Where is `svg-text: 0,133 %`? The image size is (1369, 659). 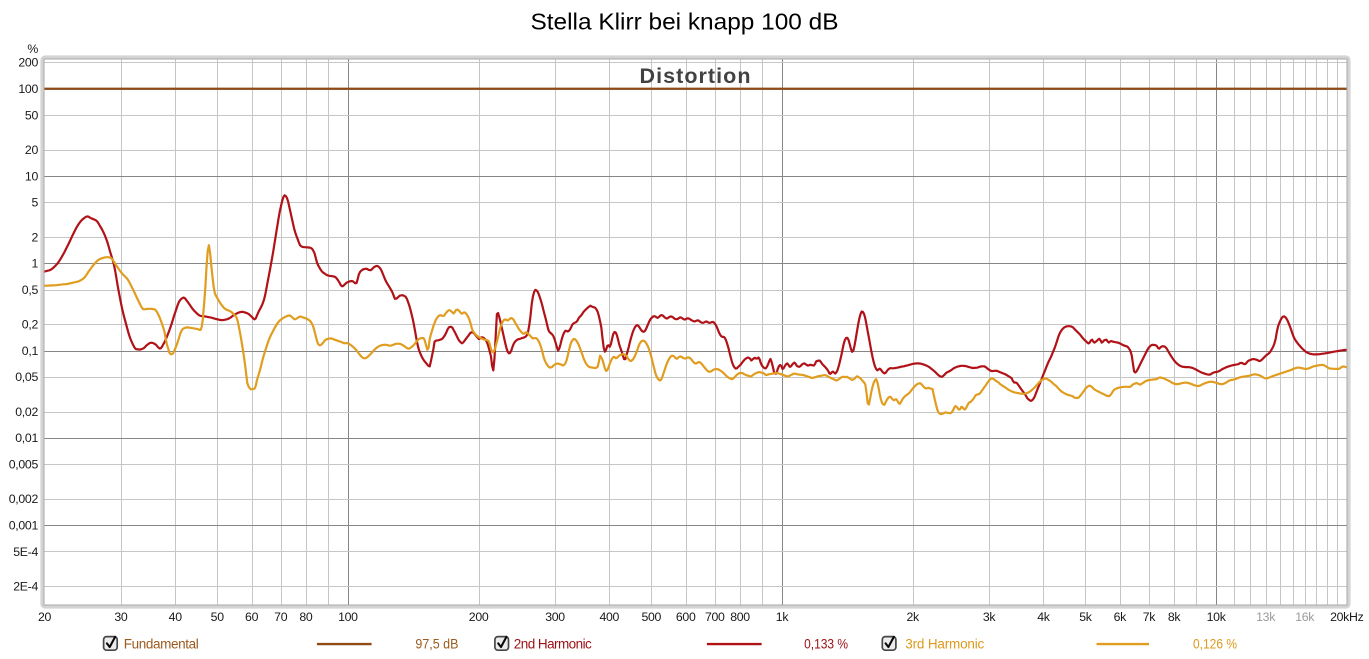 svg-text: 0,133 % is located at coordinates (826, 643).